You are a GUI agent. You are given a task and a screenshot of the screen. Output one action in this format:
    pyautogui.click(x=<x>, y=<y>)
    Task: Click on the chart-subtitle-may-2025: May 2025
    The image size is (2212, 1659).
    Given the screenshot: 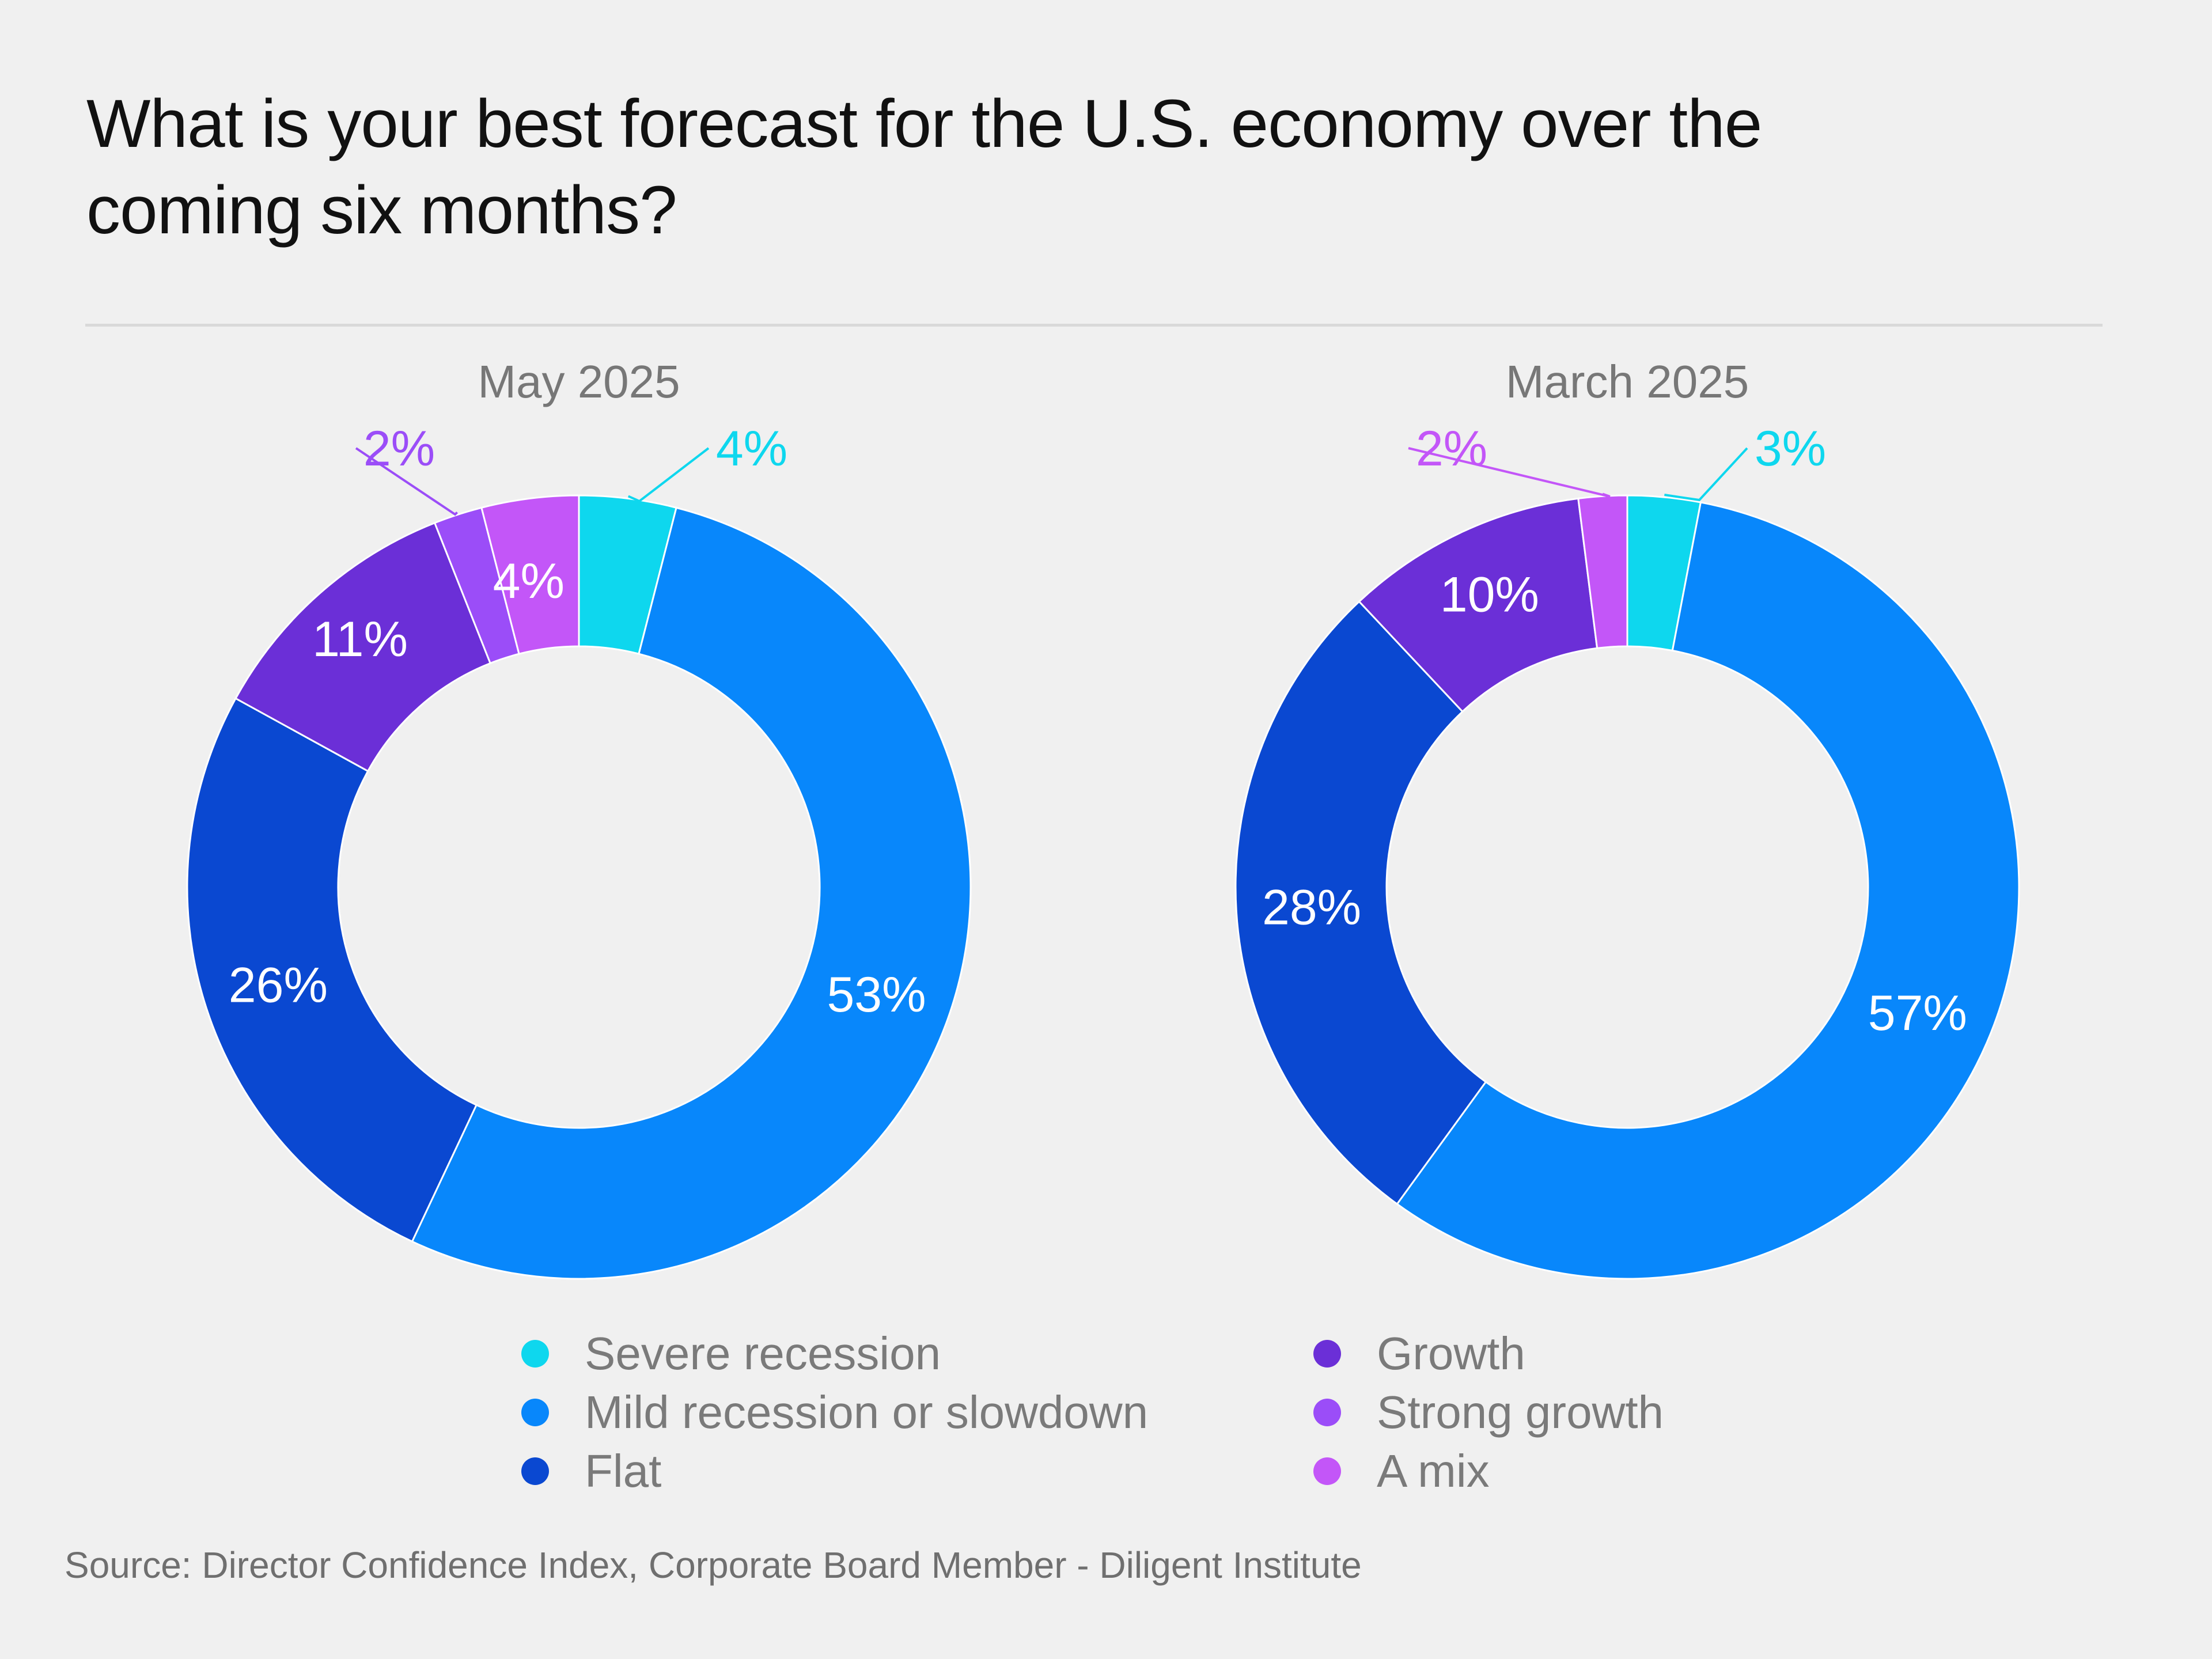 What is the action you would take?
    pyautogui.click(x=579, y=381)
    